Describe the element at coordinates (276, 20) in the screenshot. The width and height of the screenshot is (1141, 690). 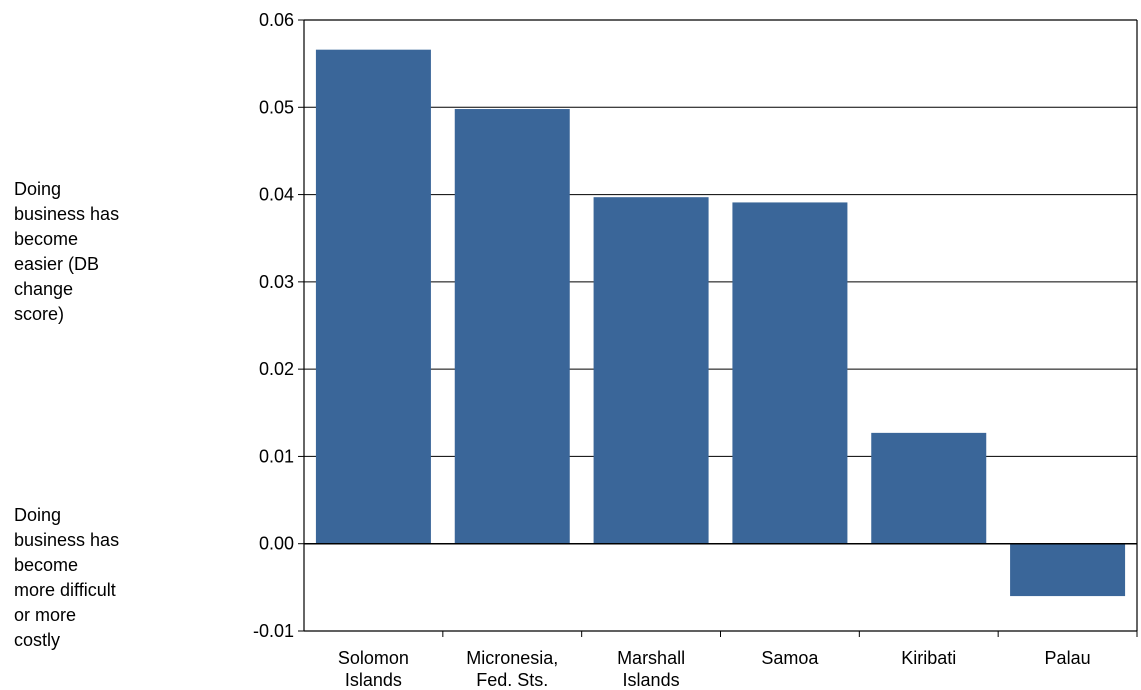
I see `y-tick-label: 0.06` at that location.